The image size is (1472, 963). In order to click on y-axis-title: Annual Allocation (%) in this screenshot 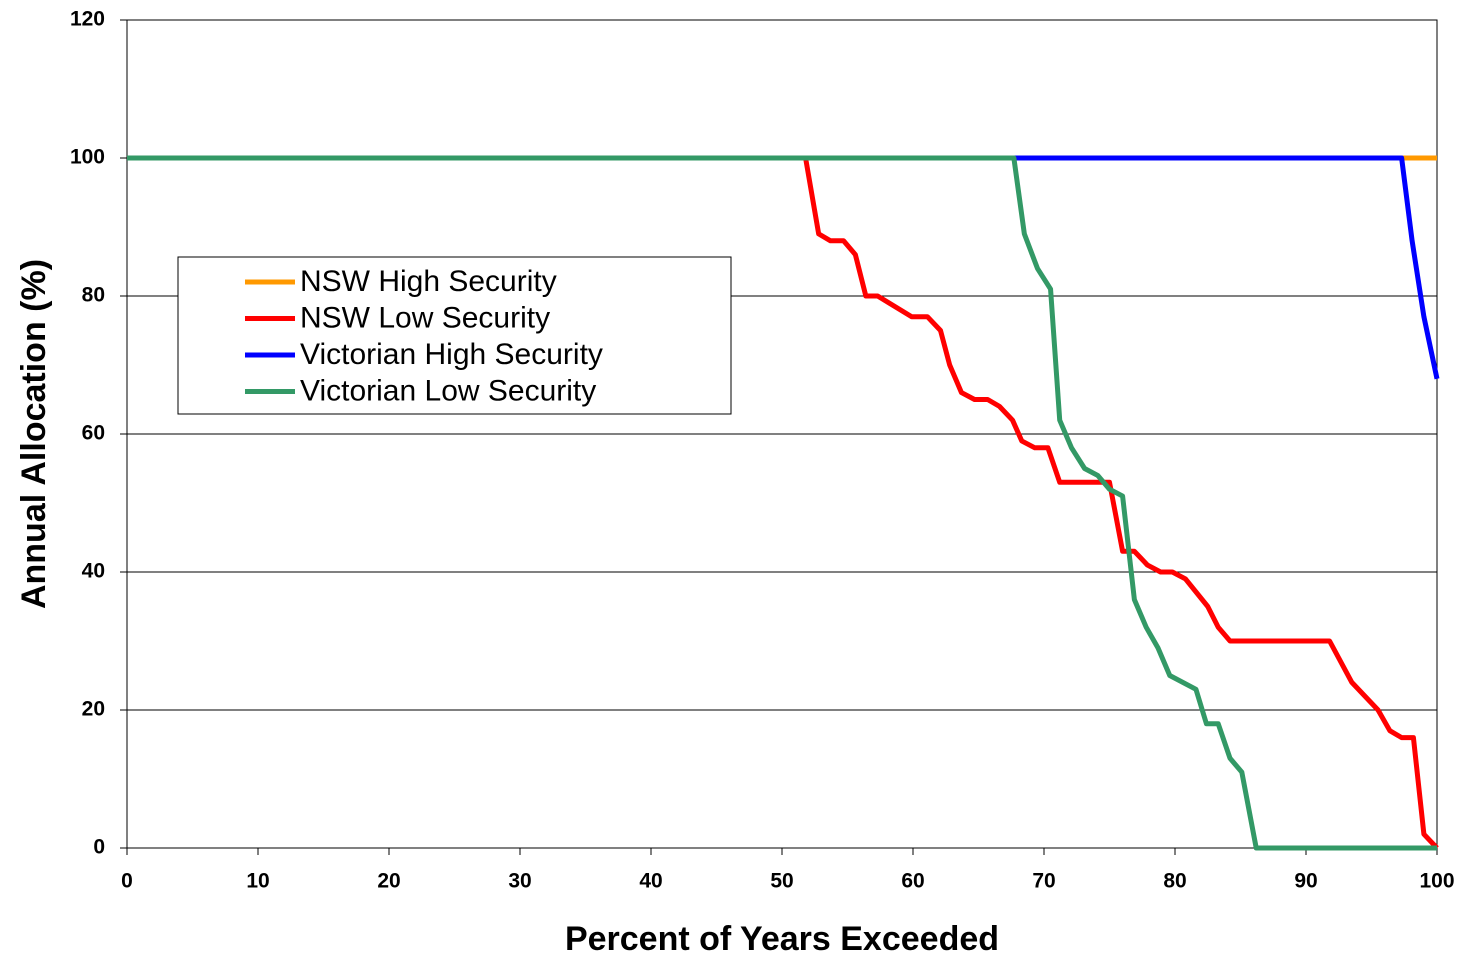, I will do `click(34, 434)`.